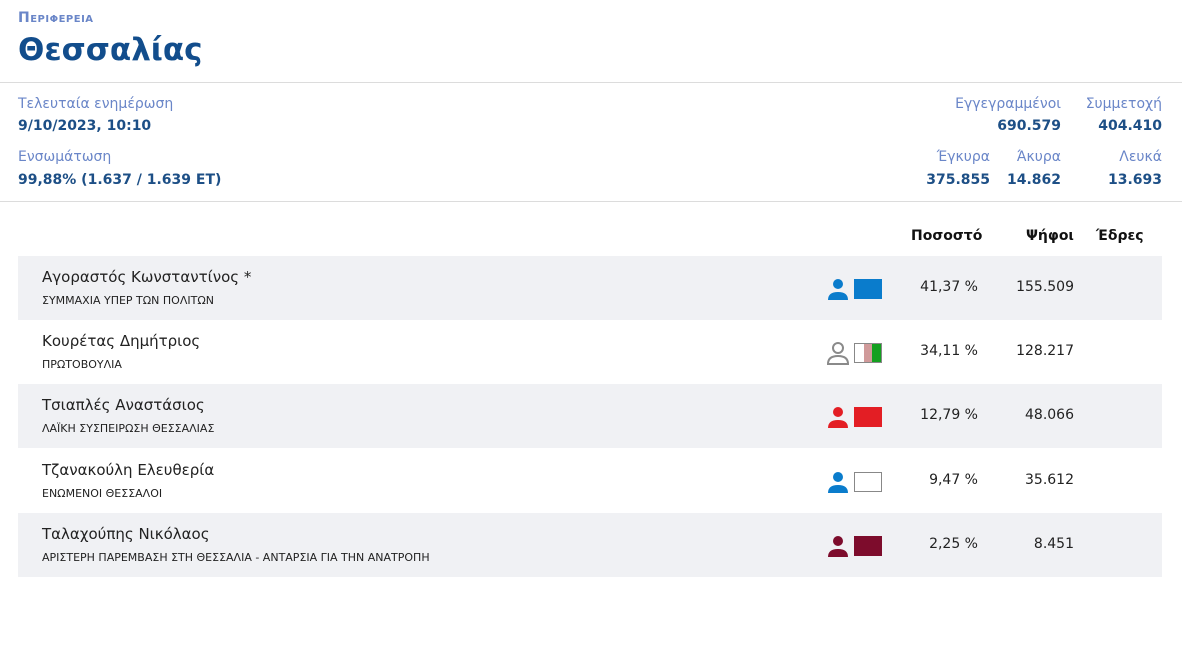  I want to click on registered-value: 690.579, so click(1029, 126).